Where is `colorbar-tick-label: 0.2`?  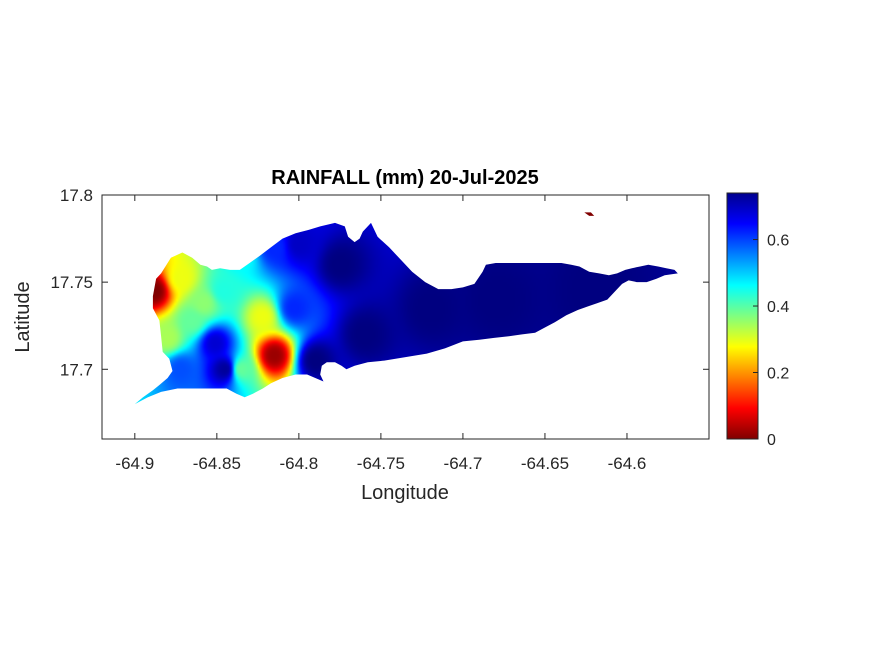
colorbar-tick-label: 0.2 is located at coordinates (778, 374).